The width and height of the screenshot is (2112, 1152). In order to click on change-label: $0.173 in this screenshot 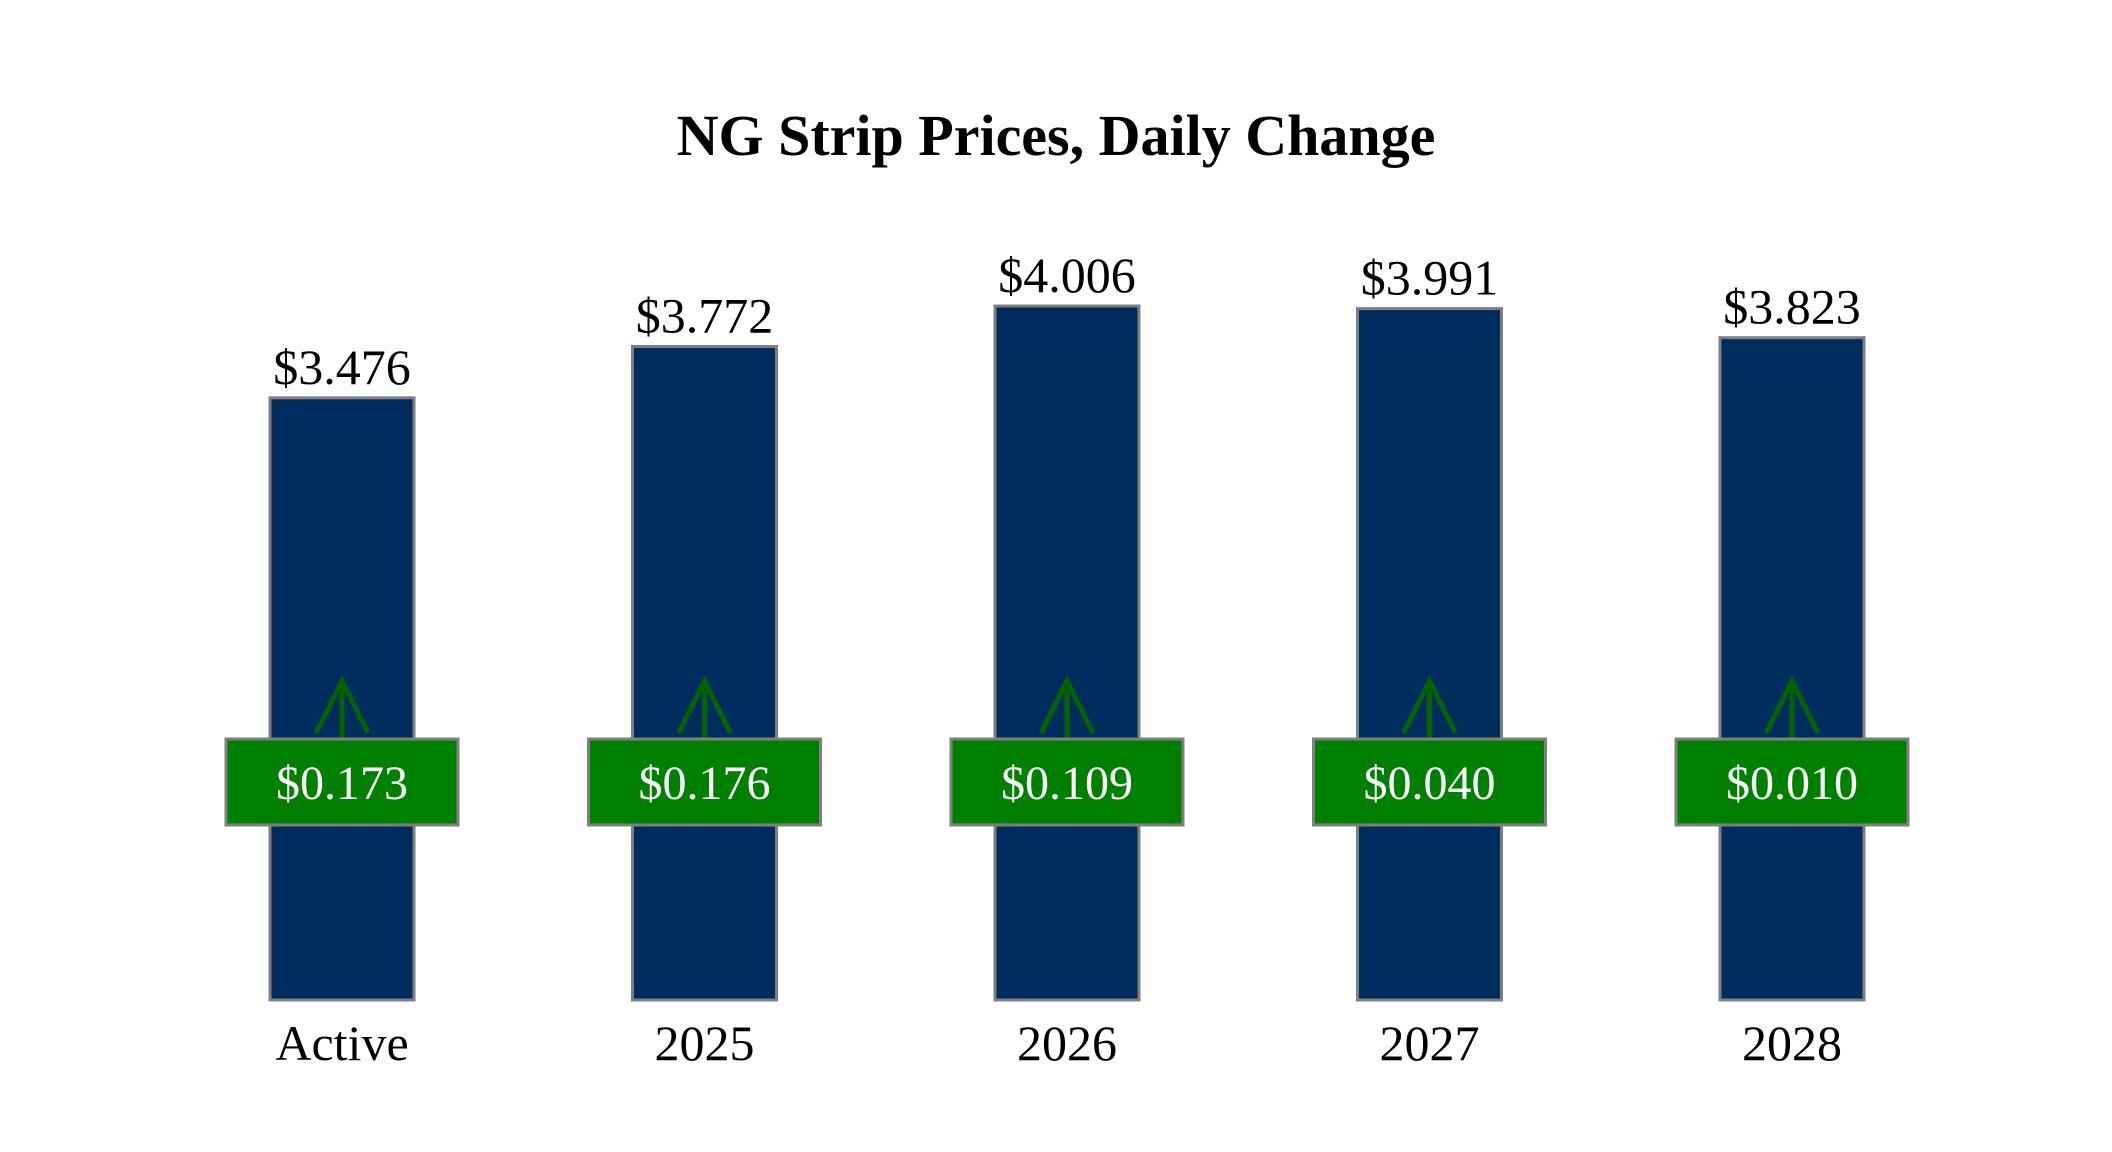, I will do `click(342, 783)`.